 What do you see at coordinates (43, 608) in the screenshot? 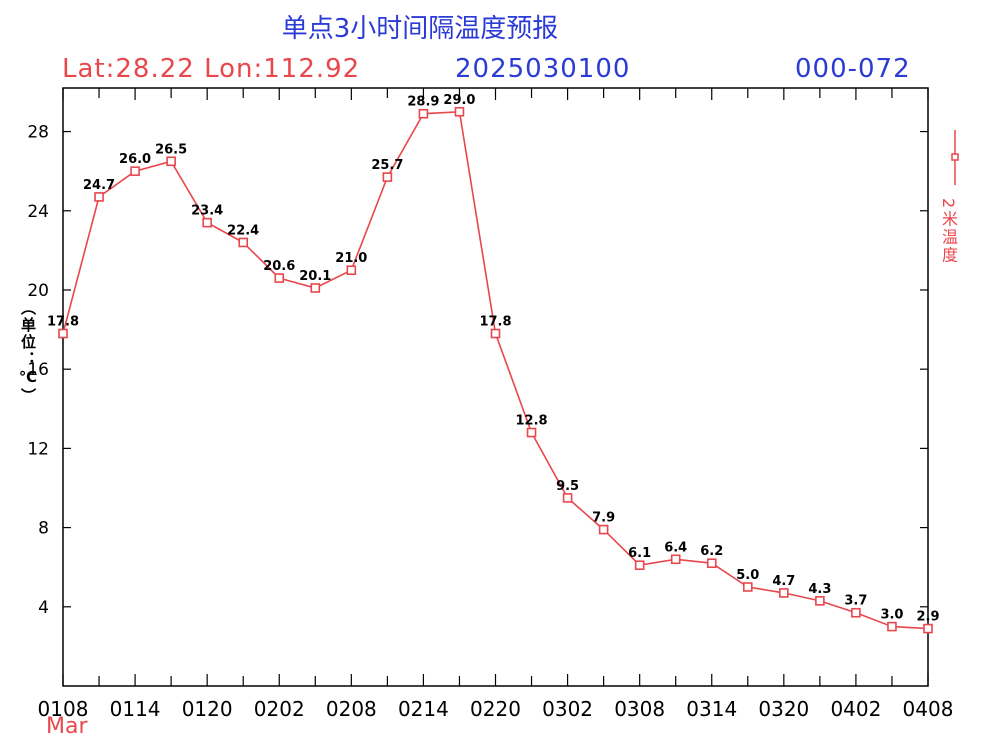
I see `y-tick-label: 4` at bounding box center [43, 608].